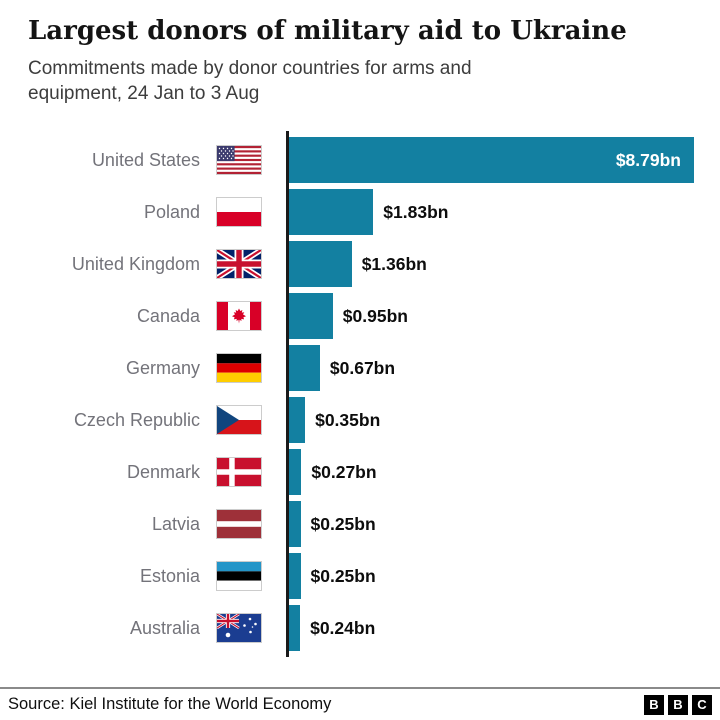  What do you see at coordinates (375, 315) in the screenshot?
I see `value-label: $0.95bn` at bounding box center [375, 315].